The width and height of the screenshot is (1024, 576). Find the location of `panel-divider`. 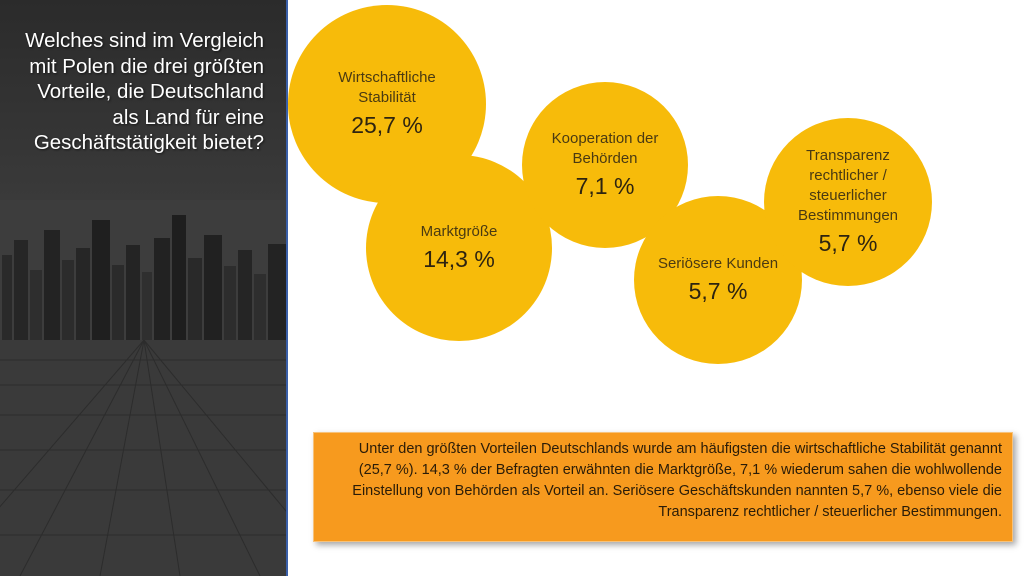

panel-divider is located at coordinates (287, 288).